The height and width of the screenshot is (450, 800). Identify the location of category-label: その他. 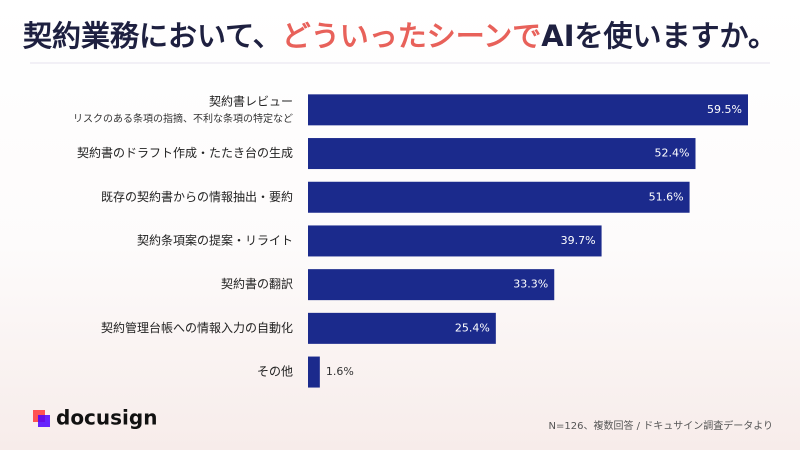
(275, 372).